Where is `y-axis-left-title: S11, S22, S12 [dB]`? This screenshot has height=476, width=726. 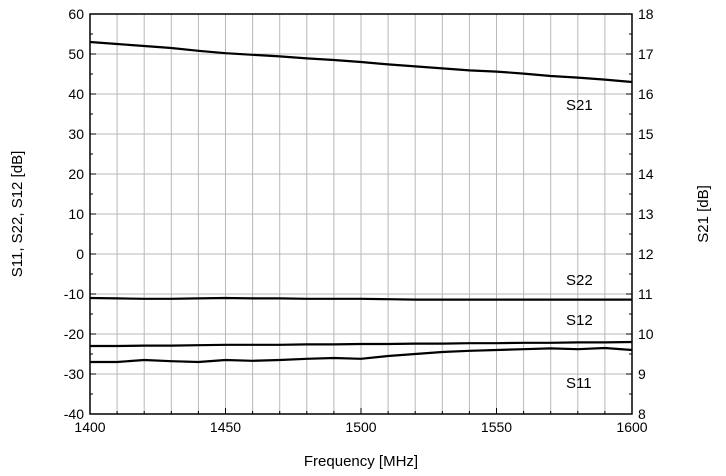
y-axis-left-title: S11, S22, S12 [dB] is located at coordinates (17, 214).